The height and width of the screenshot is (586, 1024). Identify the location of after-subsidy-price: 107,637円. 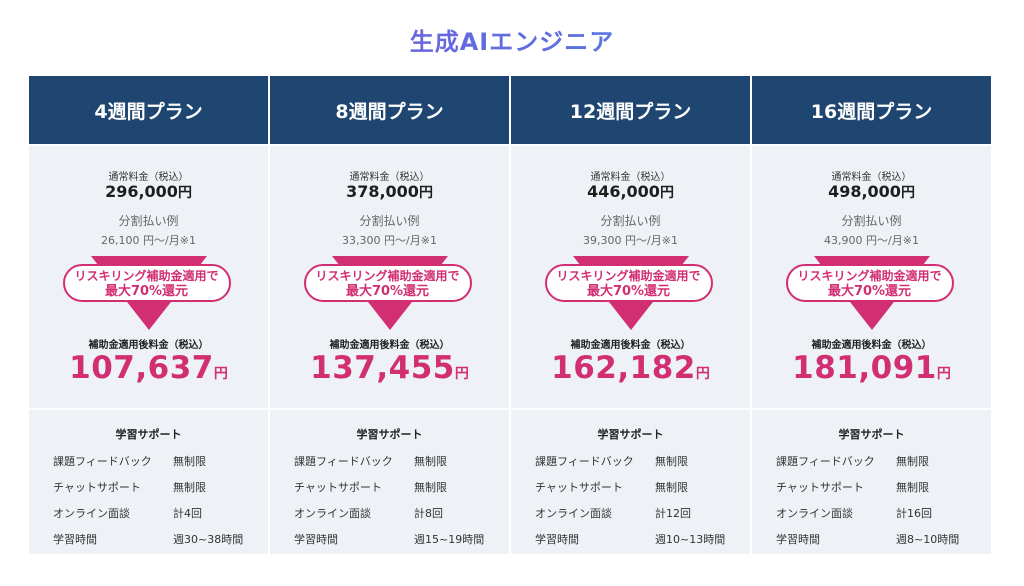
(148, 368).